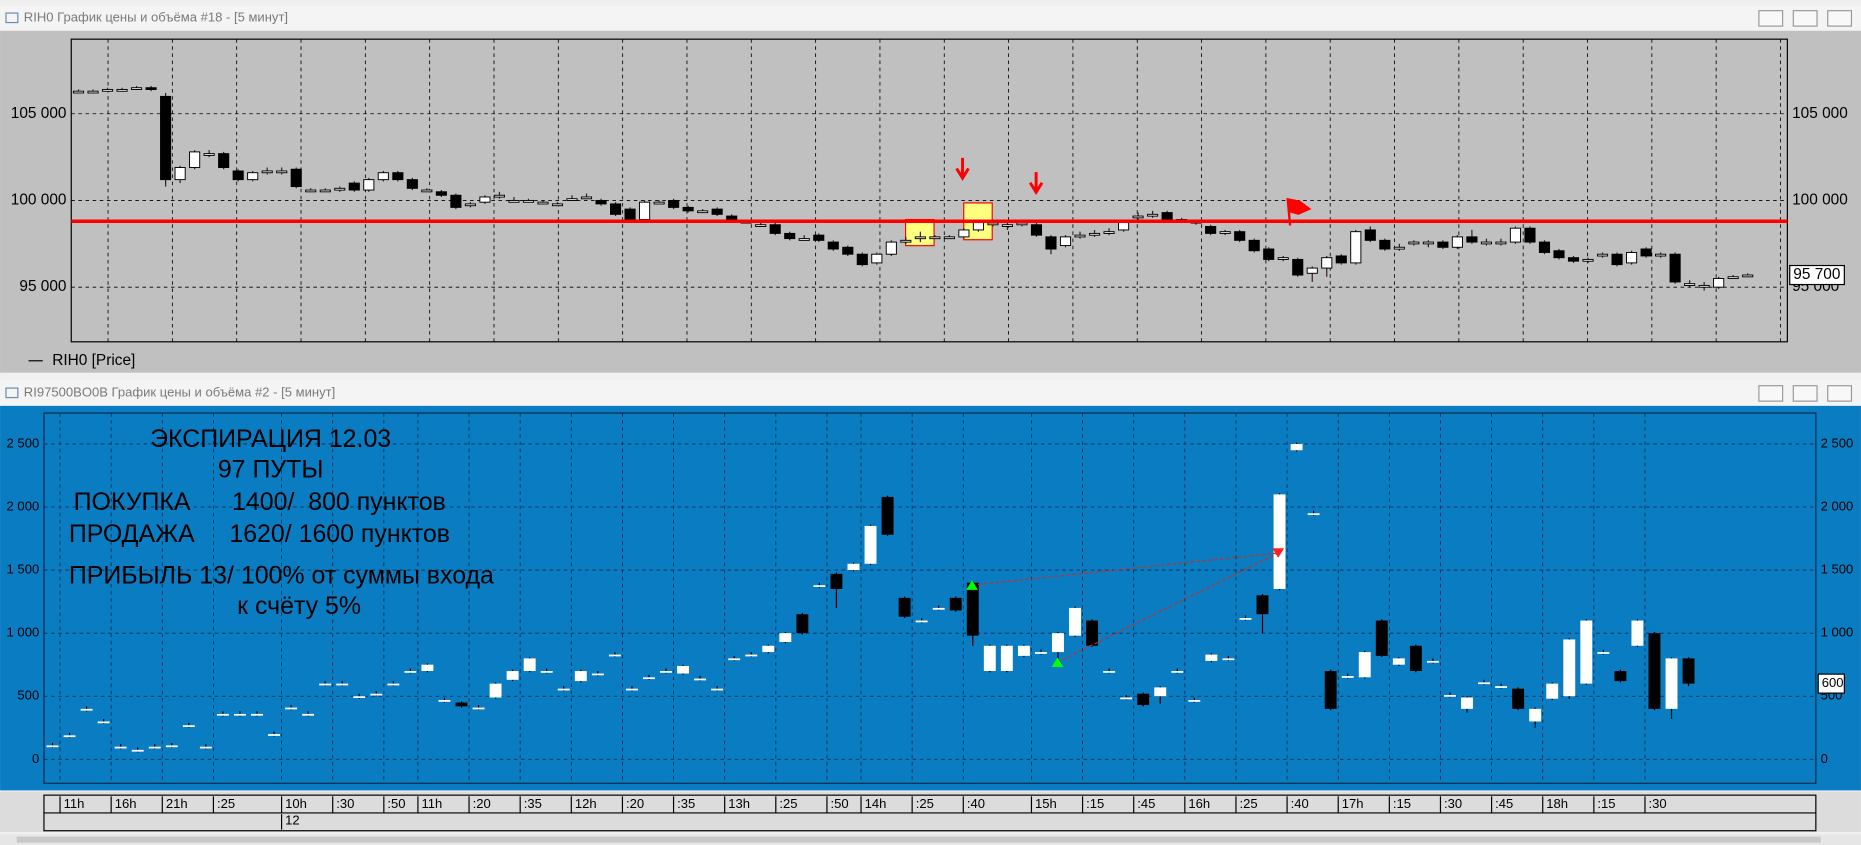 The image size is (1861, 845). What do you see at coordinates (177, 803) in the screenshot?
I see `x-tick-label: 21h` at bounding box center [177, 803].